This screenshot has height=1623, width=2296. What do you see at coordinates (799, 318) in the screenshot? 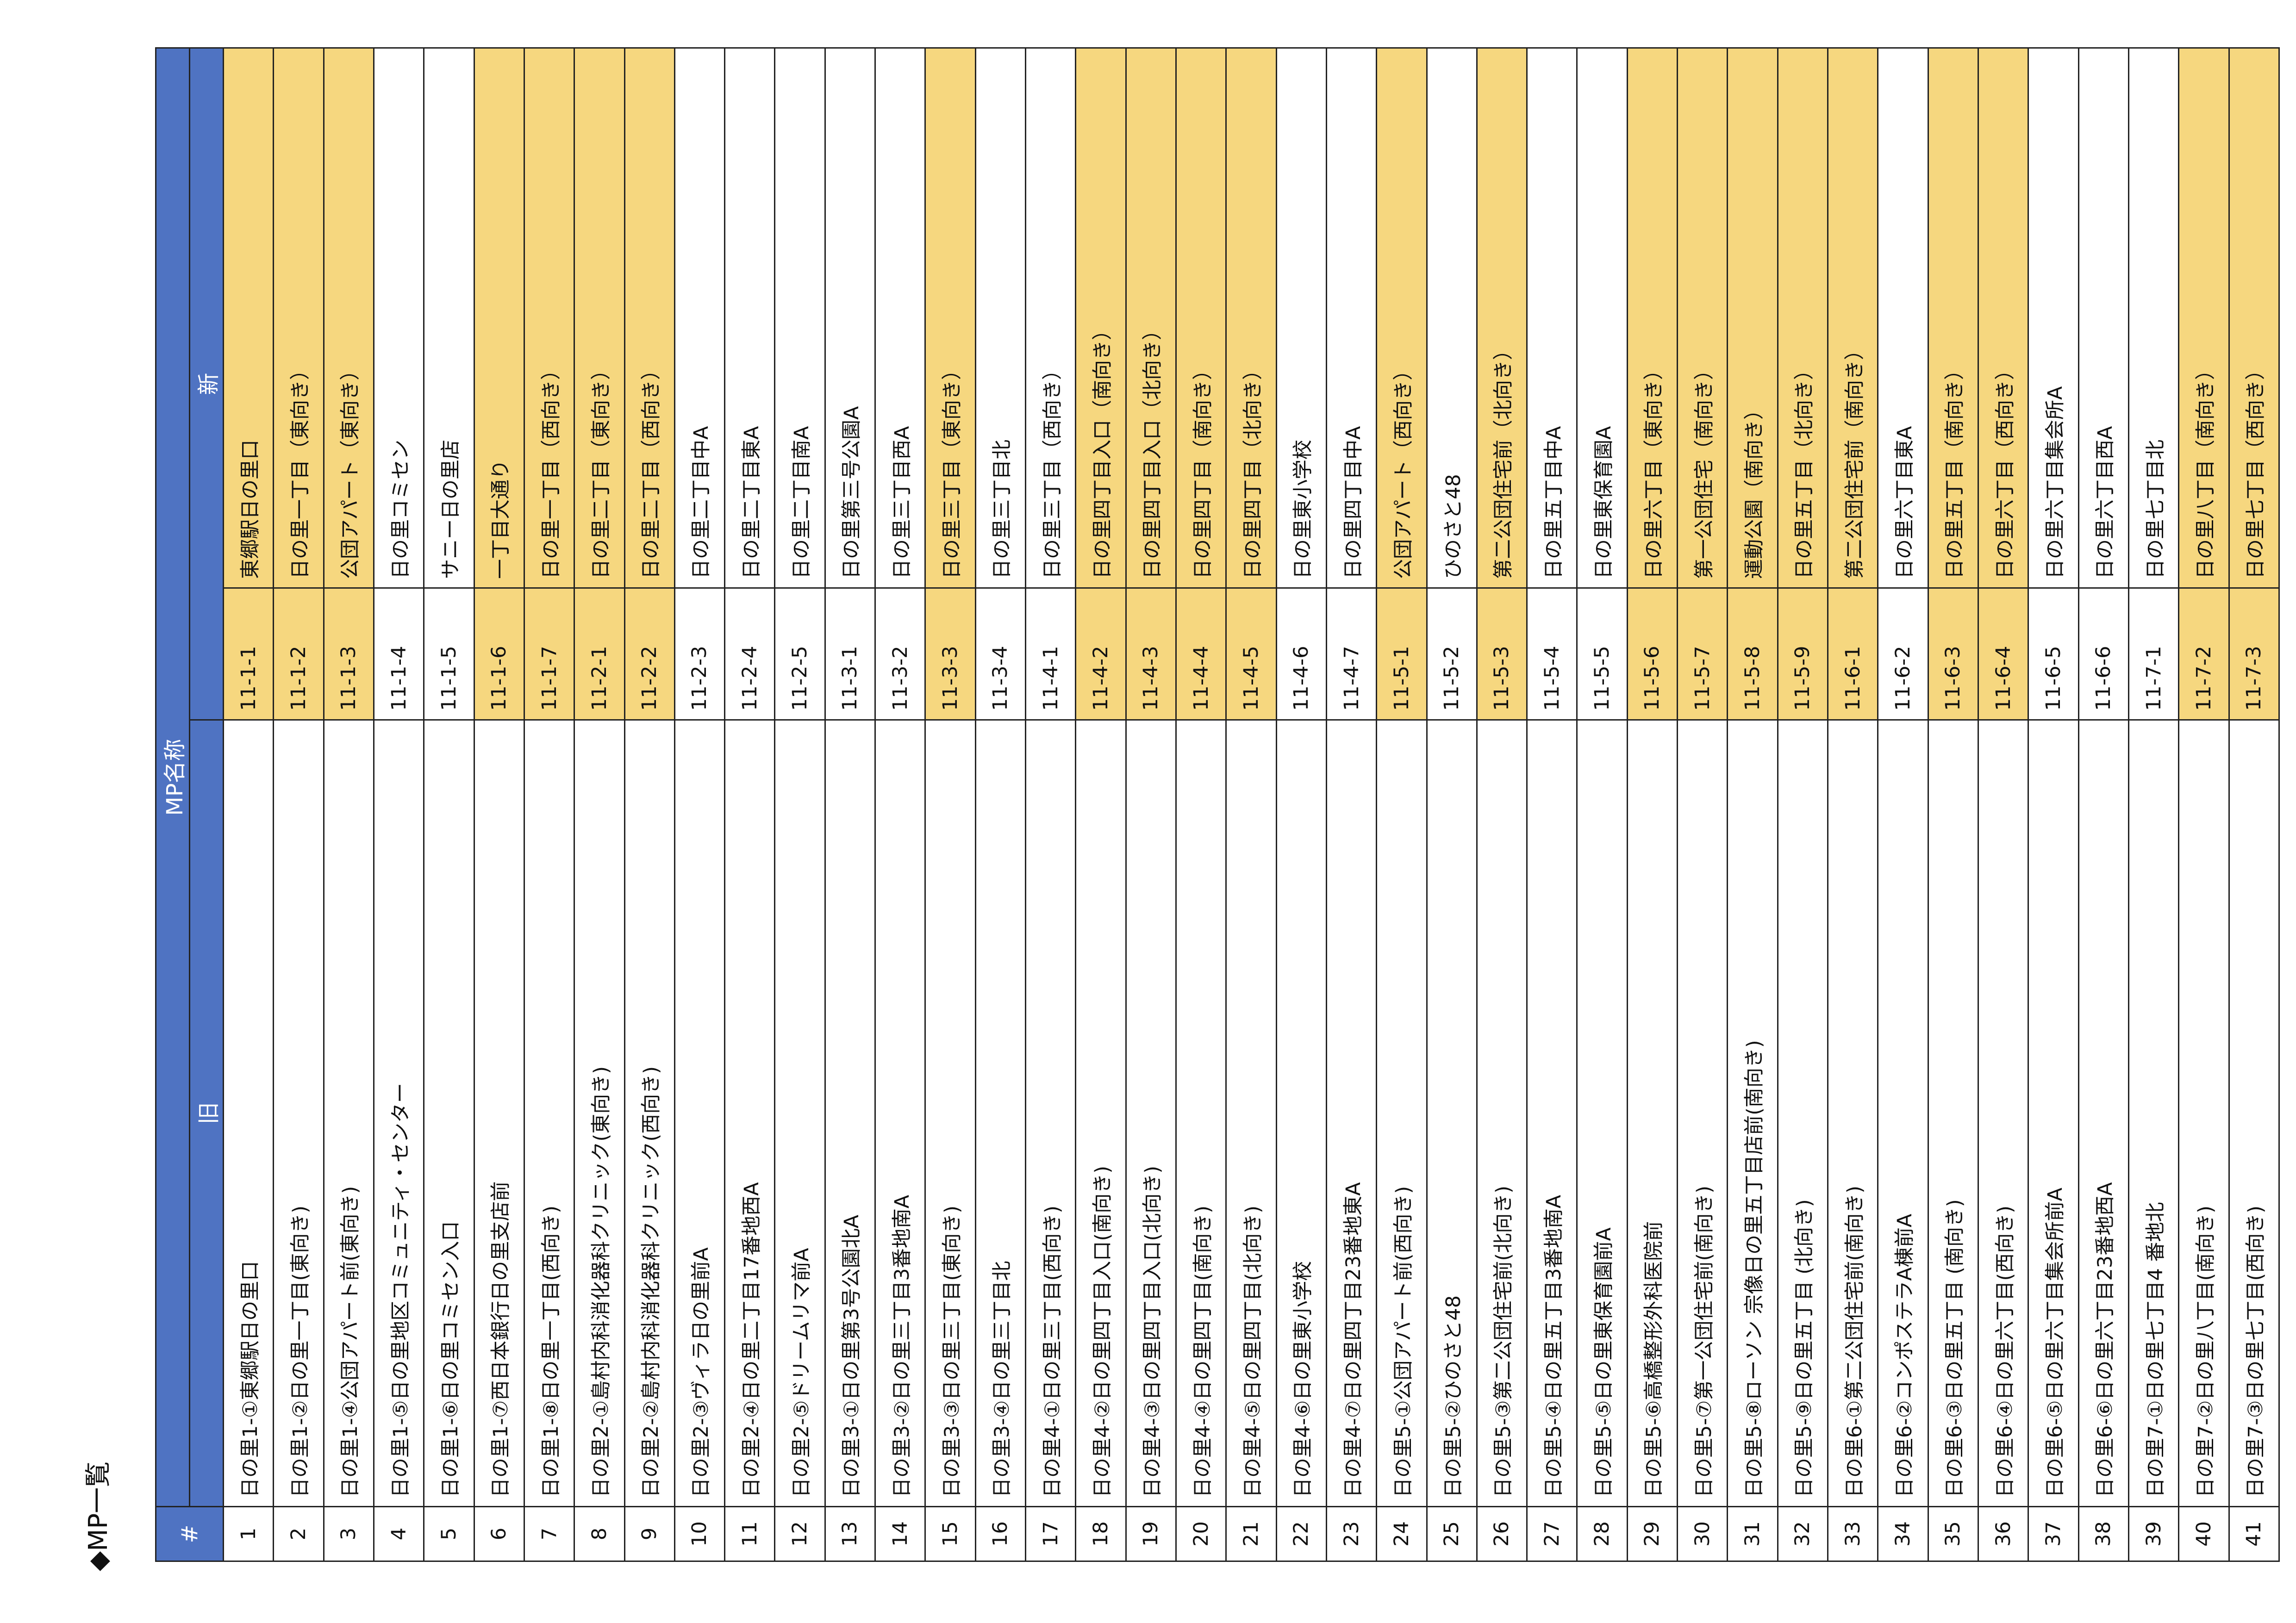
I see `new-name: 日の里二丁目南A` at bounding box center [799, 318].